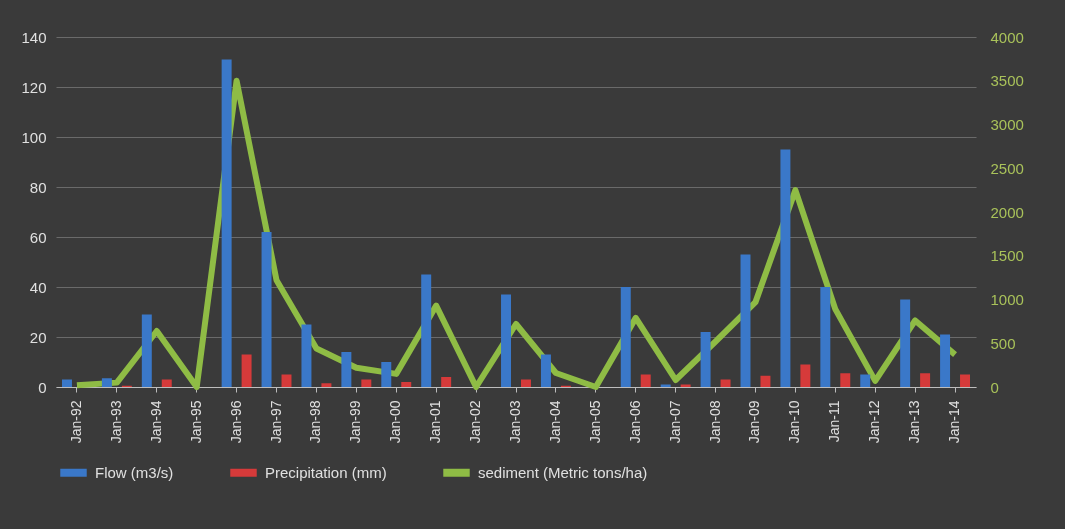 This screenshot has height=529, width=1065. I want to click on y-tick-label: 60, so click(38, 237).